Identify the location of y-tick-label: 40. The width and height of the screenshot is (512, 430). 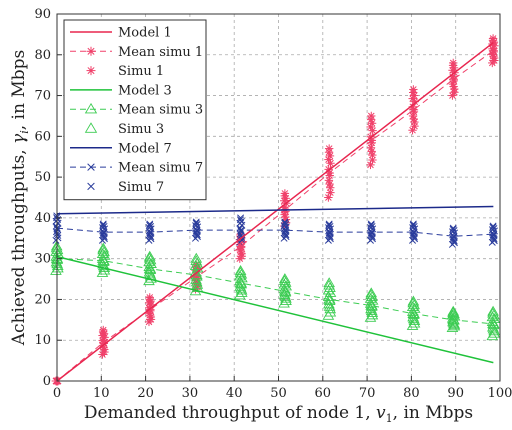
(42, 218).